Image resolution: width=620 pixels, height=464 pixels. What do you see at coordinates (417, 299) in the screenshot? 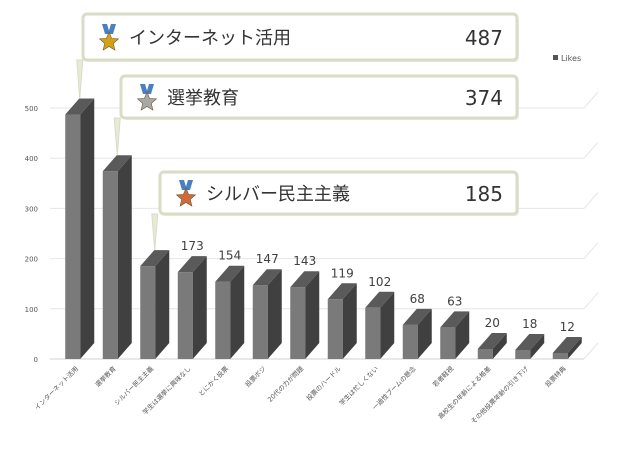
I see `data-label: 68` at bounding box center [417, 299].